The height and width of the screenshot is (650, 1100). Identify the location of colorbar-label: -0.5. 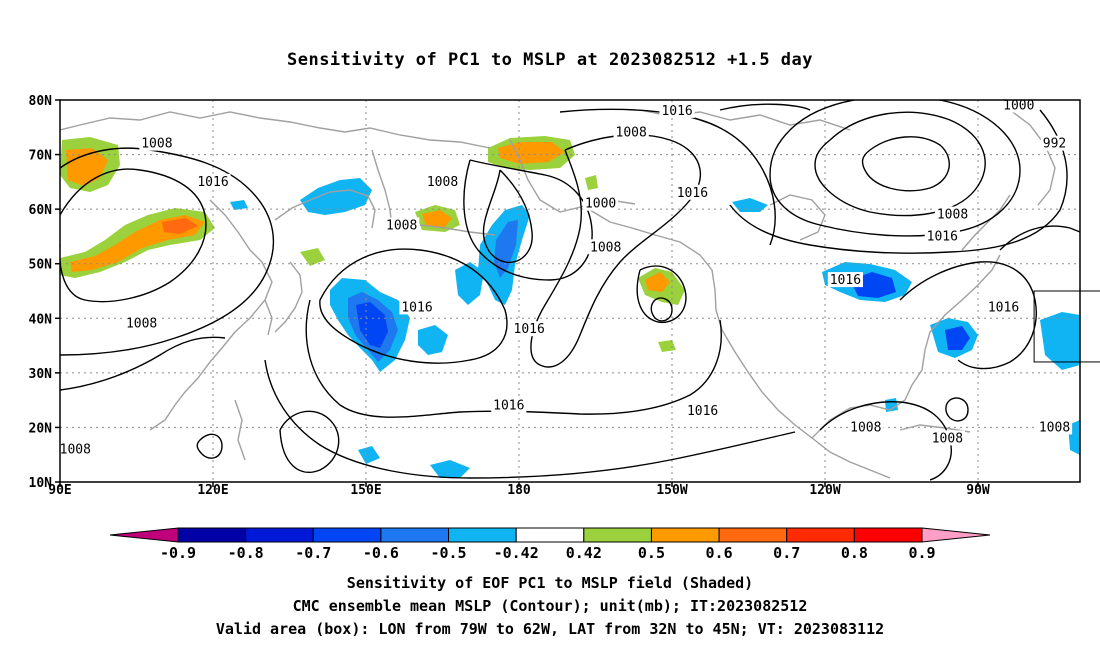
(448, 553).